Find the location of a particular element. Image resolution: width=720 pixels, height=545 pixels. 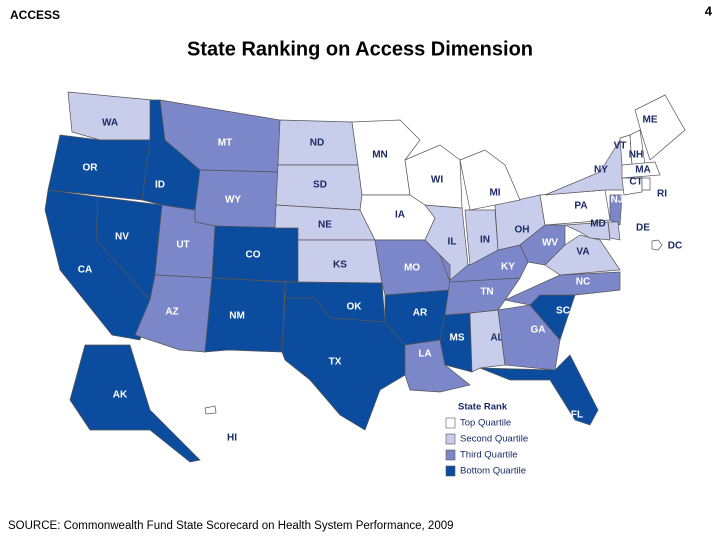

state-label: ND is located at coordinates (317, 143).